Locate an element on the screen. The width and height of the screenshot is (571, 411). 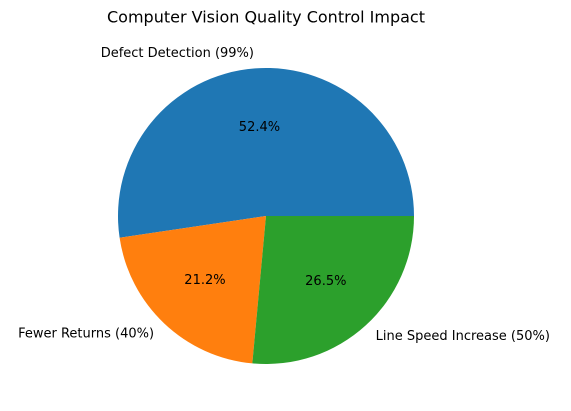
wedge-label: Defect Detection (99%) is located at coordinates (177, 53).